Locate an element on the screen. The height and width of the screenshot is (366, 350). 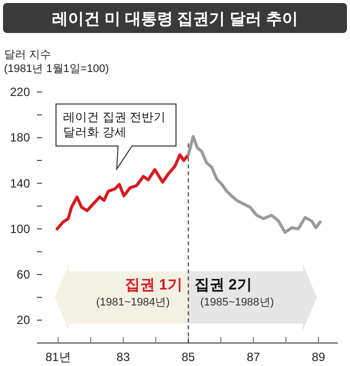
xtick: 89 is located at coordinates (319, 357).